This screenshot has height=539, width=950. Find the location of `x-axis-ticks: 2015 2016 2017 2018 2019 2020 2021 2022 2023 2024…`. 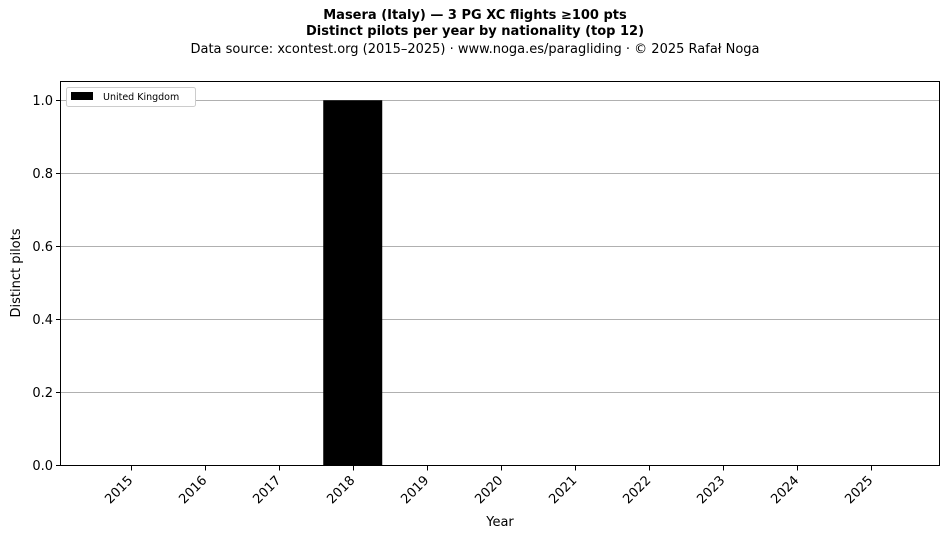

x-axis-ticks: 2015 2016 2017 2018 2019 2020 2021 2022 2023 2024… is located at coordinates (489, 486).